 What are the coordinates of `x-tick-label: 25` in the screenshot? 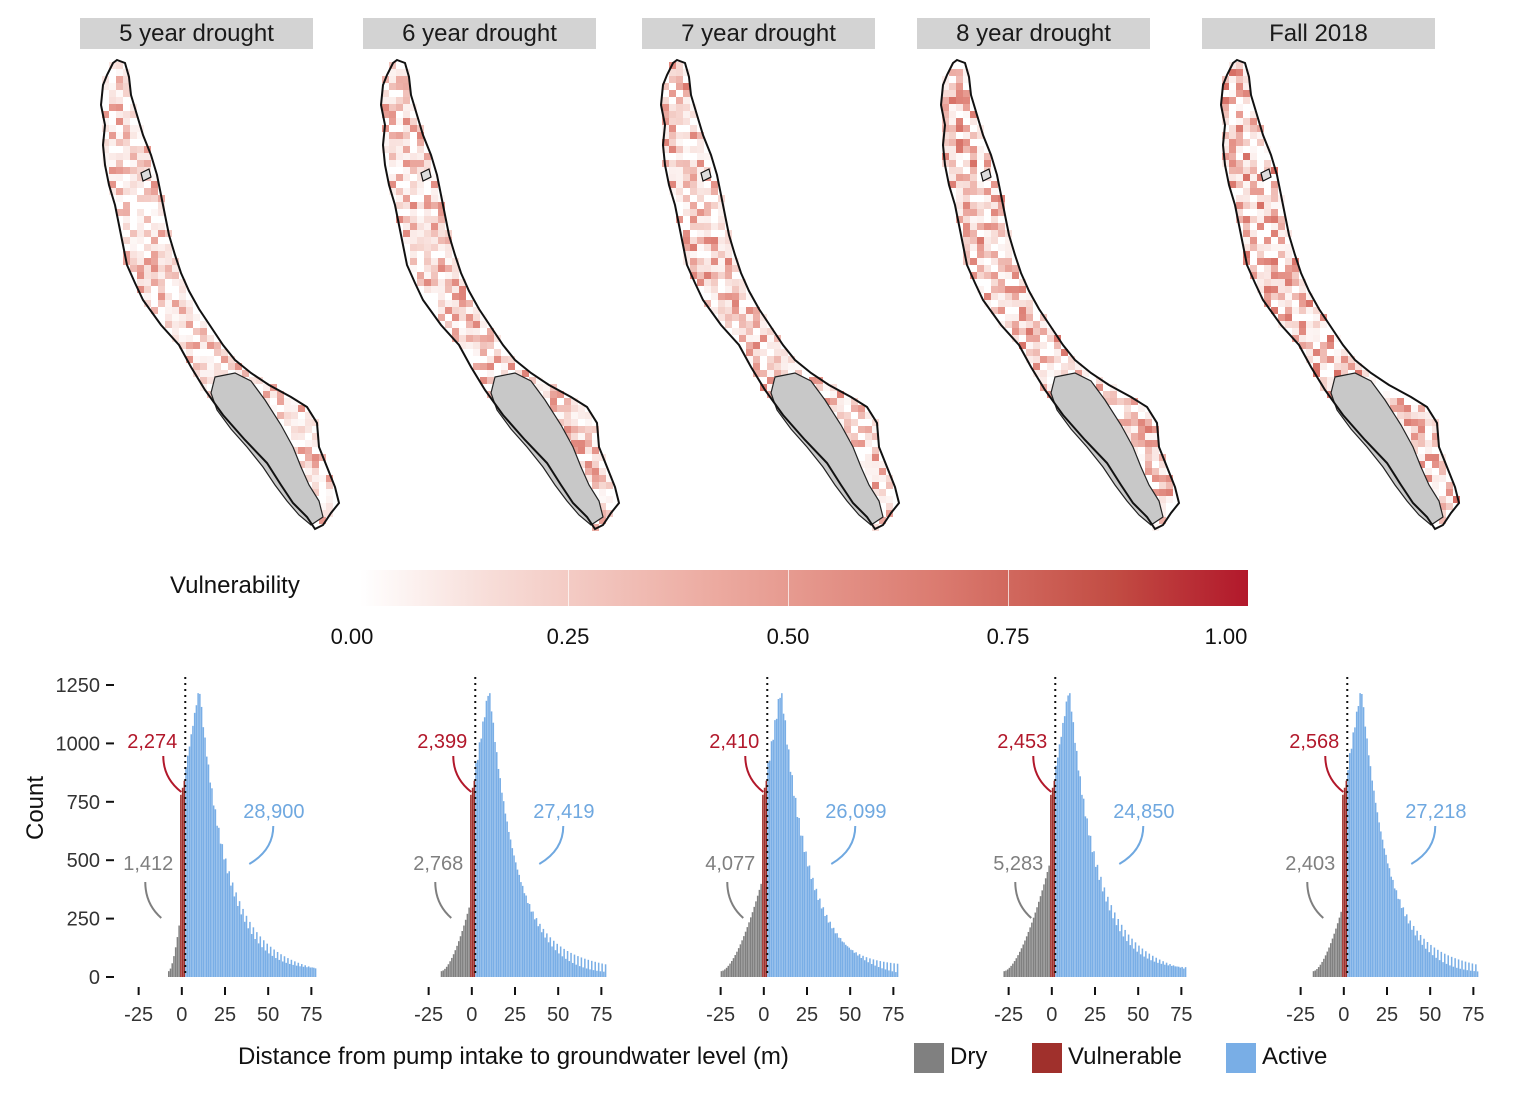 It's located at (1095, 1015).